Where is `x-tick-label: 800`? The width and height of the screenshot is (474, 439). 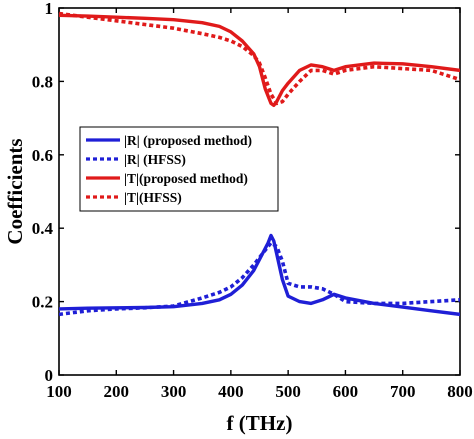
x-tick-label: 800 is located at coordinates (460, 391).